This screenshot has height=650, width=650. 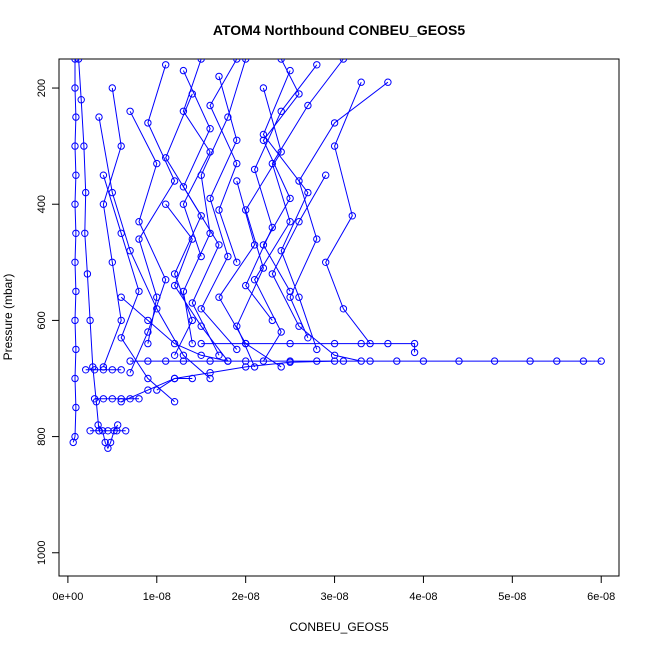 What do you see at coordinates (333, 589) in the screenshot?
I see `x-axis: 0e+00 1e-08 2e-08 3e-08 4e-08 5e-08 6e-08` at bounding box center [333, 589].